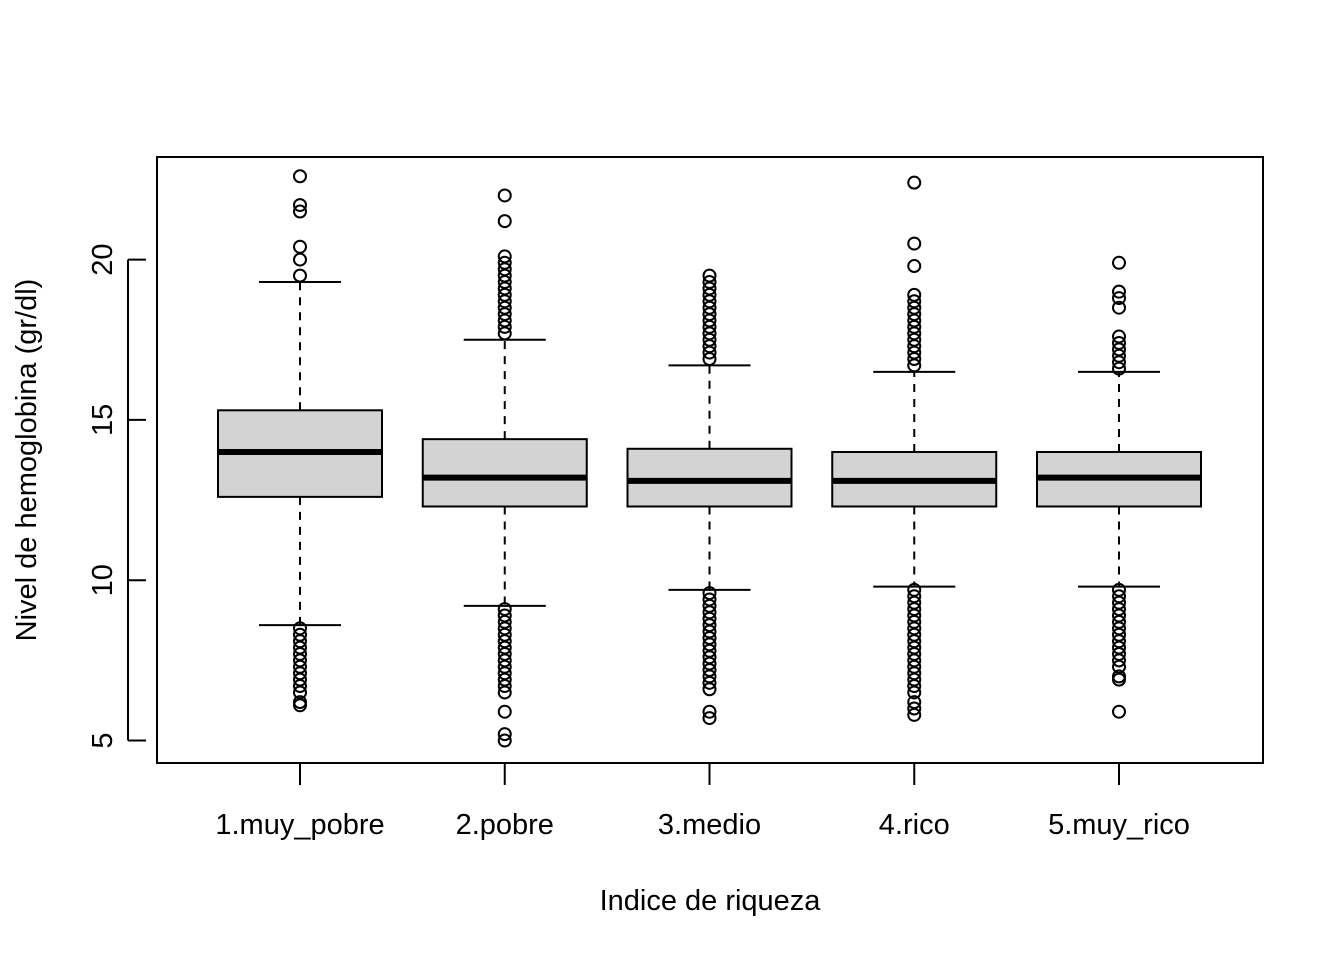  I want to click on y-tick-label: 15, so click(103, 420).